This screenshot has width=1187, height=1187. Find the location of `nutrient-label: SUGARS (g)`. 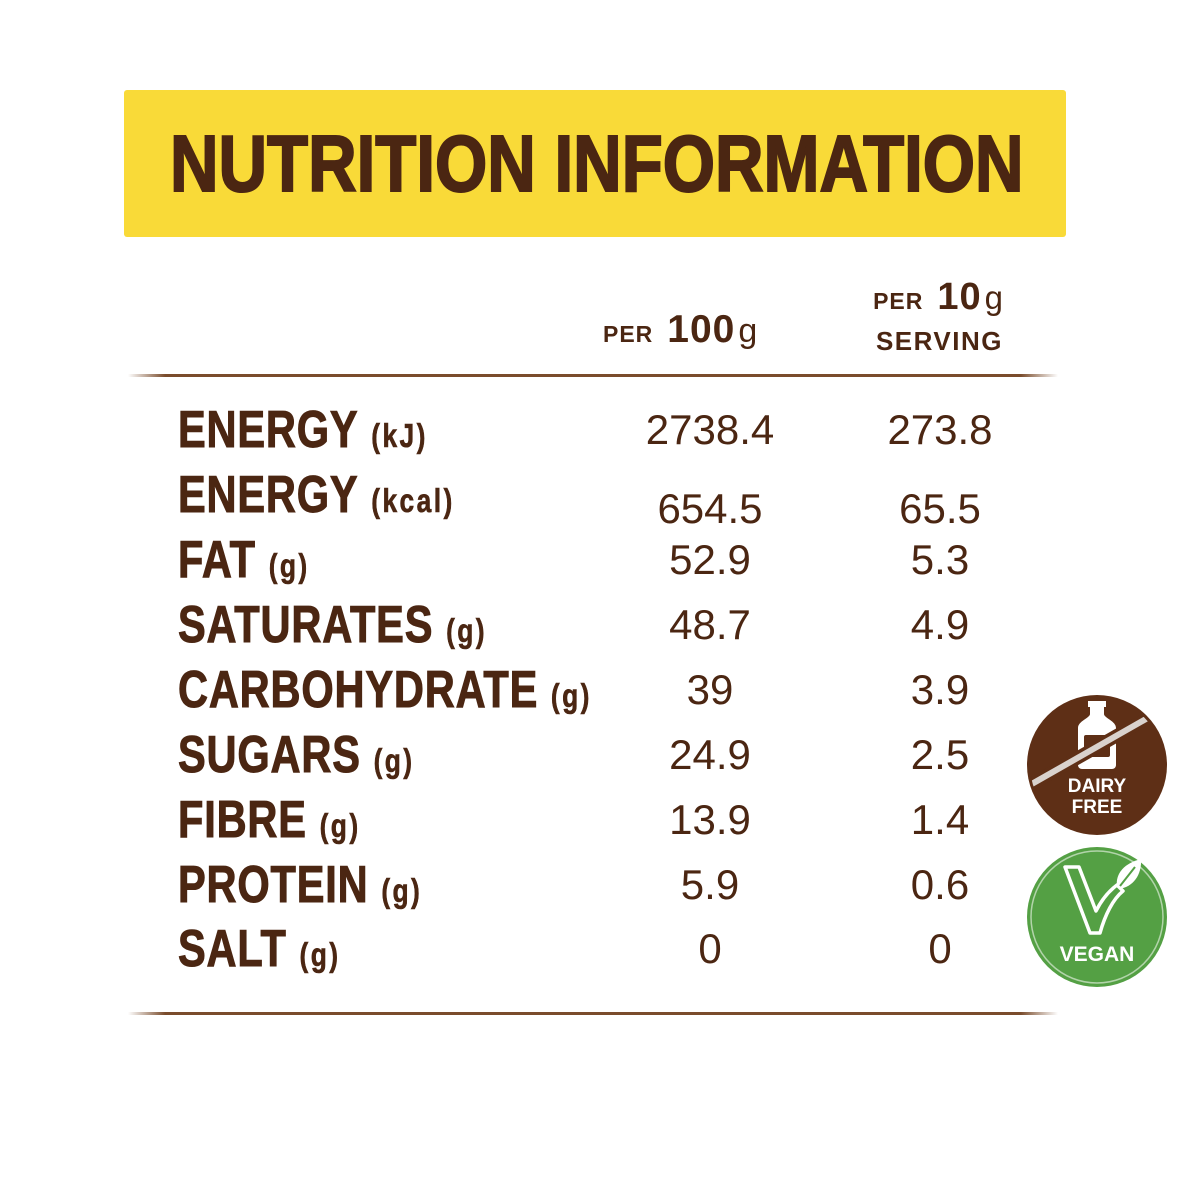

nutrient-label: SUGARS (g) is located at coordinates (296, 755).